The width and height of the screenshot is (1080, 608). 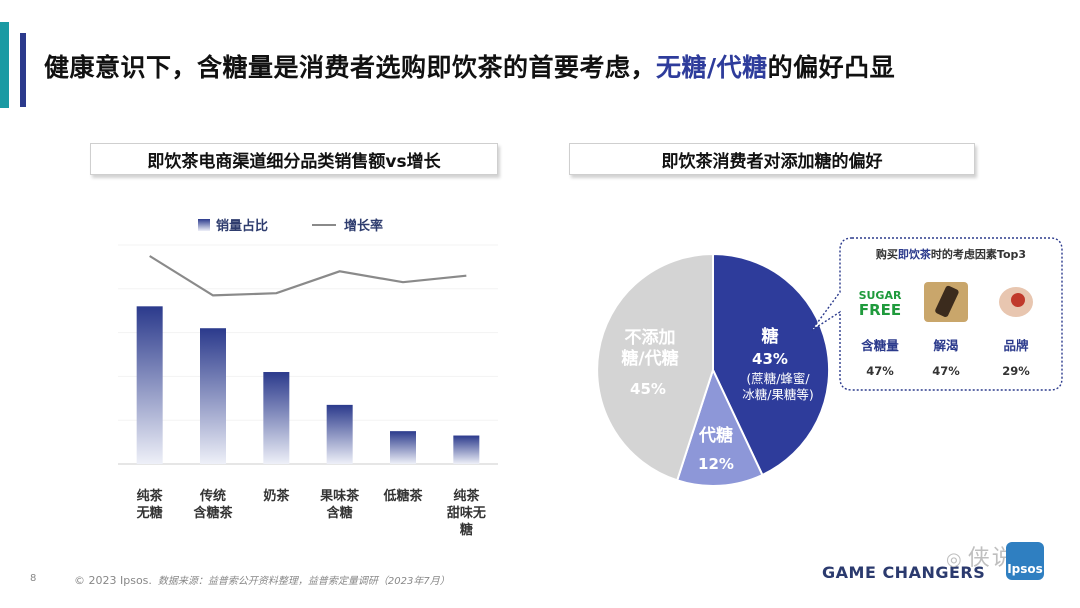 I want to click on slice-pct: 45%, so click(x=648, y=389).